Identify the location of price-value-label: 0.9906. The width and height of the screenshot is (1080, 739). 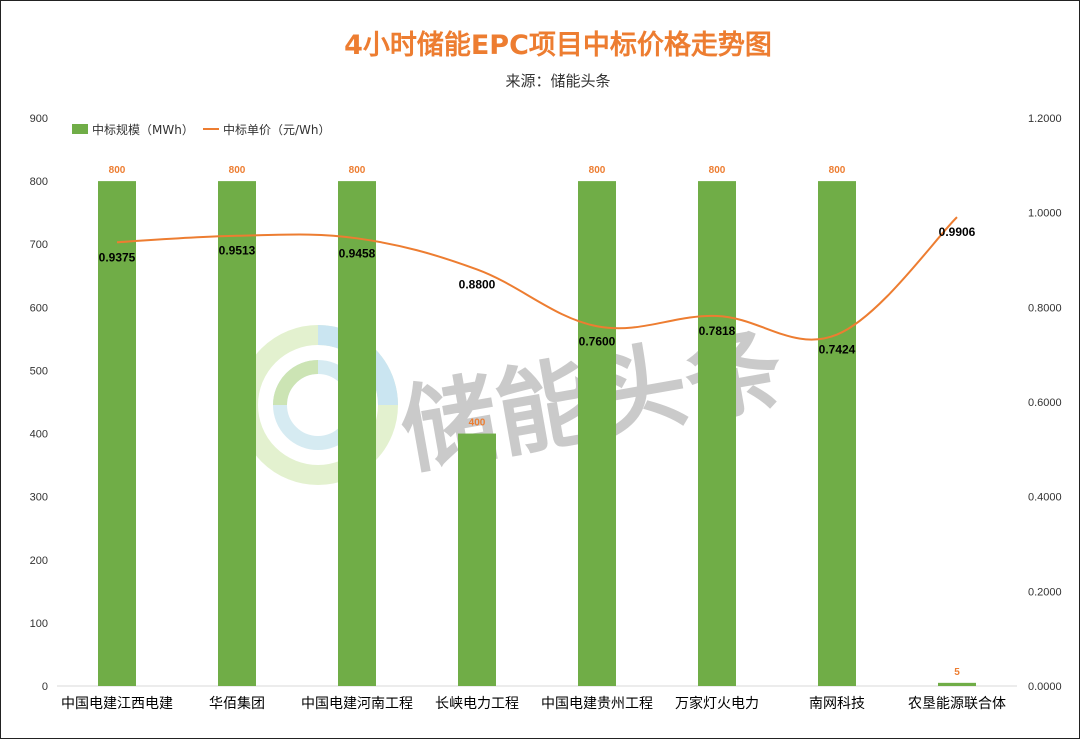
(957, 232).